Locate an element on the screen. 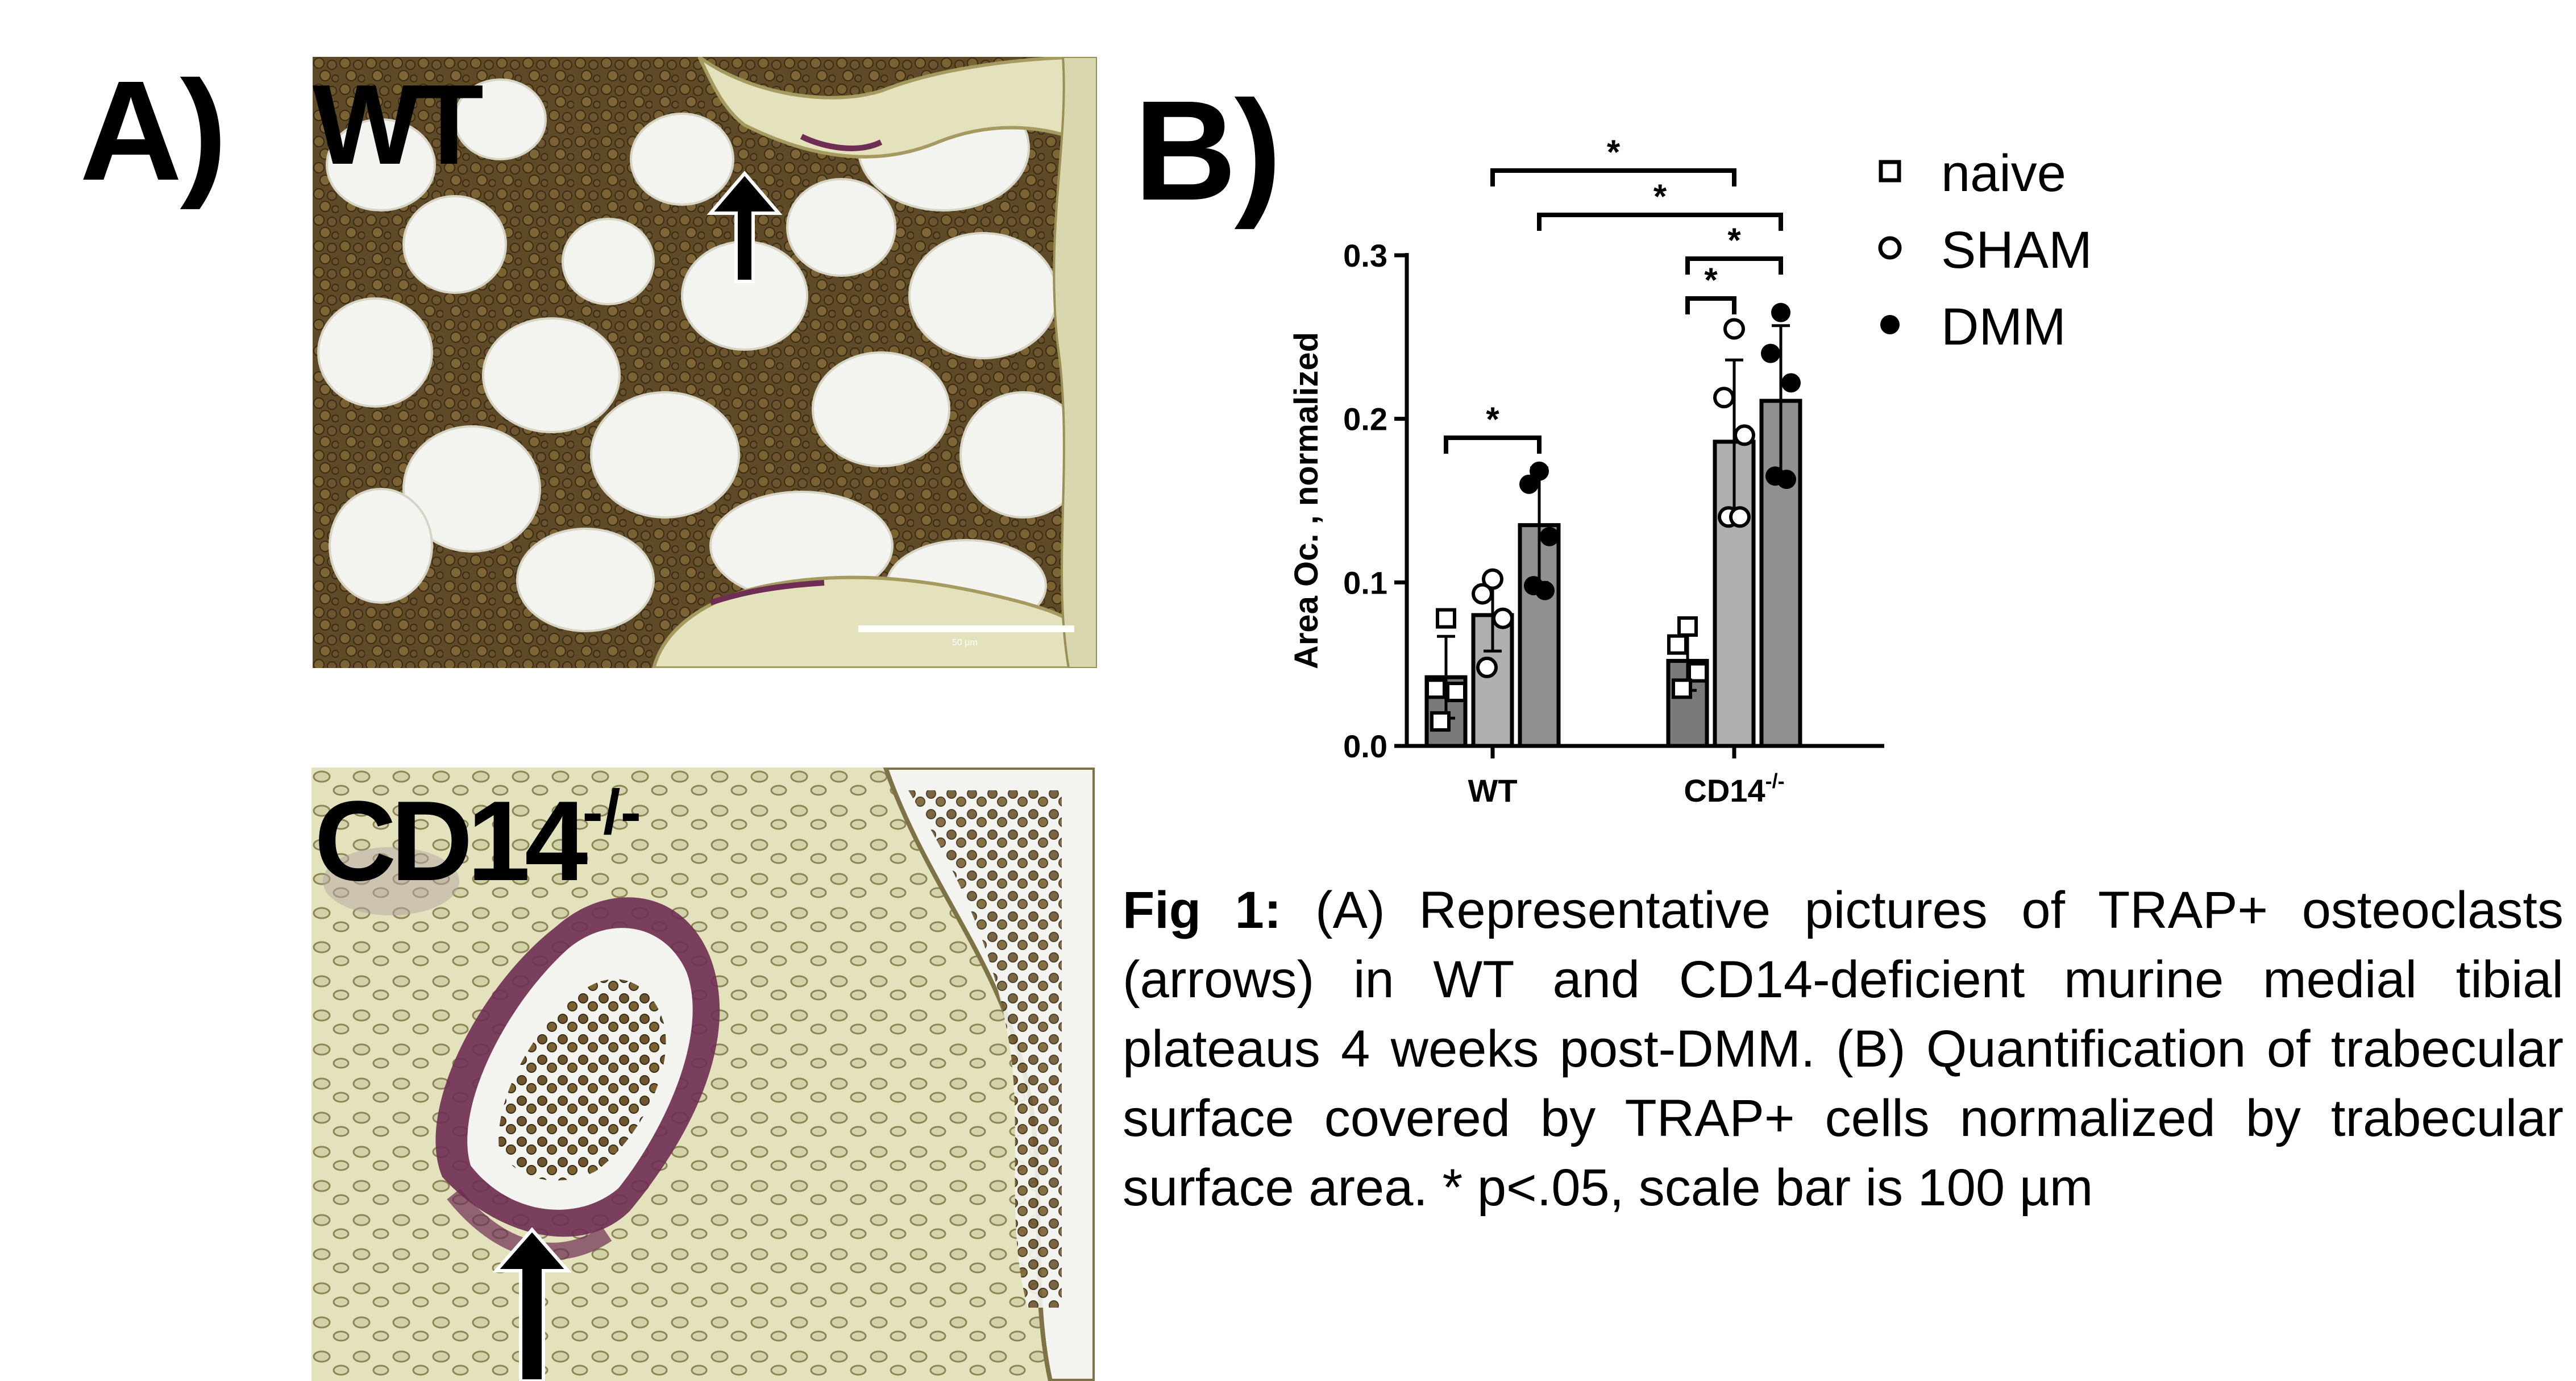 Image resolution: width=2576 pixels, height=1381 pixels. micrograph-cd14-texture is located at coordinates (703, 1074).